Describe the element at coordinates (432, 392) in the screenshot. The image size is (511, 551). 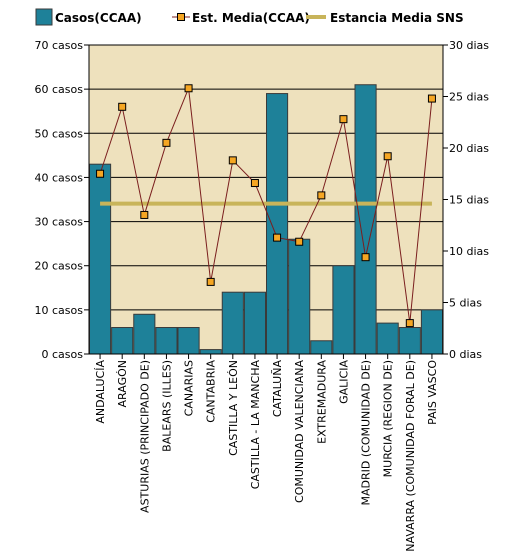
I see `x-tick-label: PAIS VASCO` at that location.